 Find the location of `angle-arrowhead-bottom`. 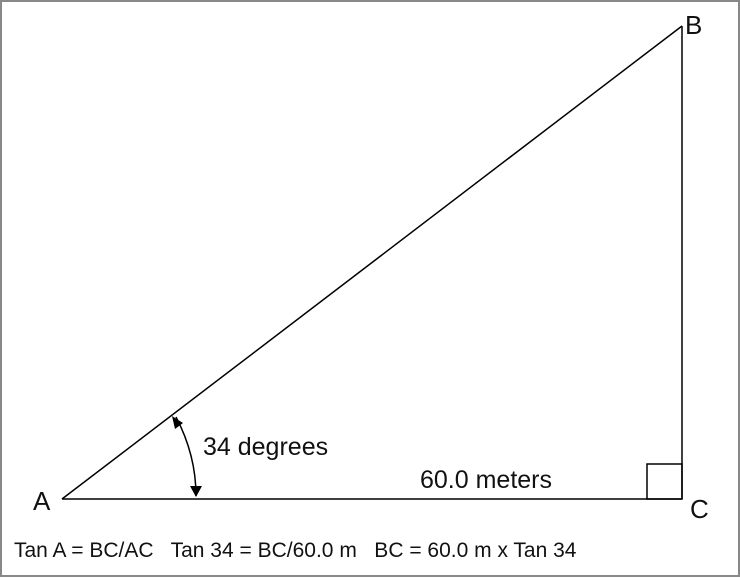

angle-arrowhead-bottom is located at coordinates (196, 491).